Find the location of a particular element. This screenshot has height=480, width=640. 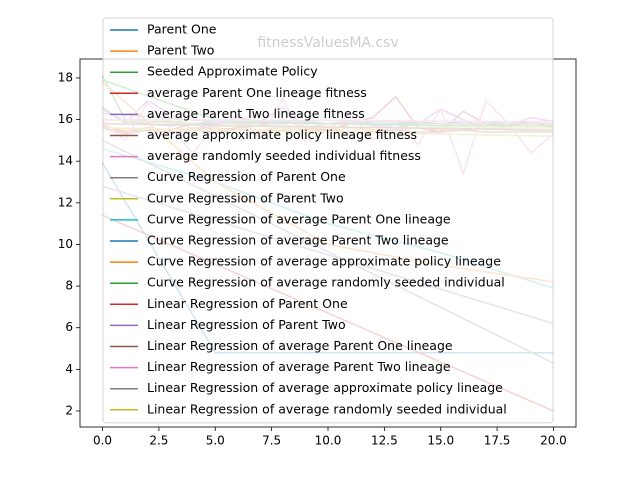

legend-label: average Parent One lineage fitness is located at coordinates (257, 92).